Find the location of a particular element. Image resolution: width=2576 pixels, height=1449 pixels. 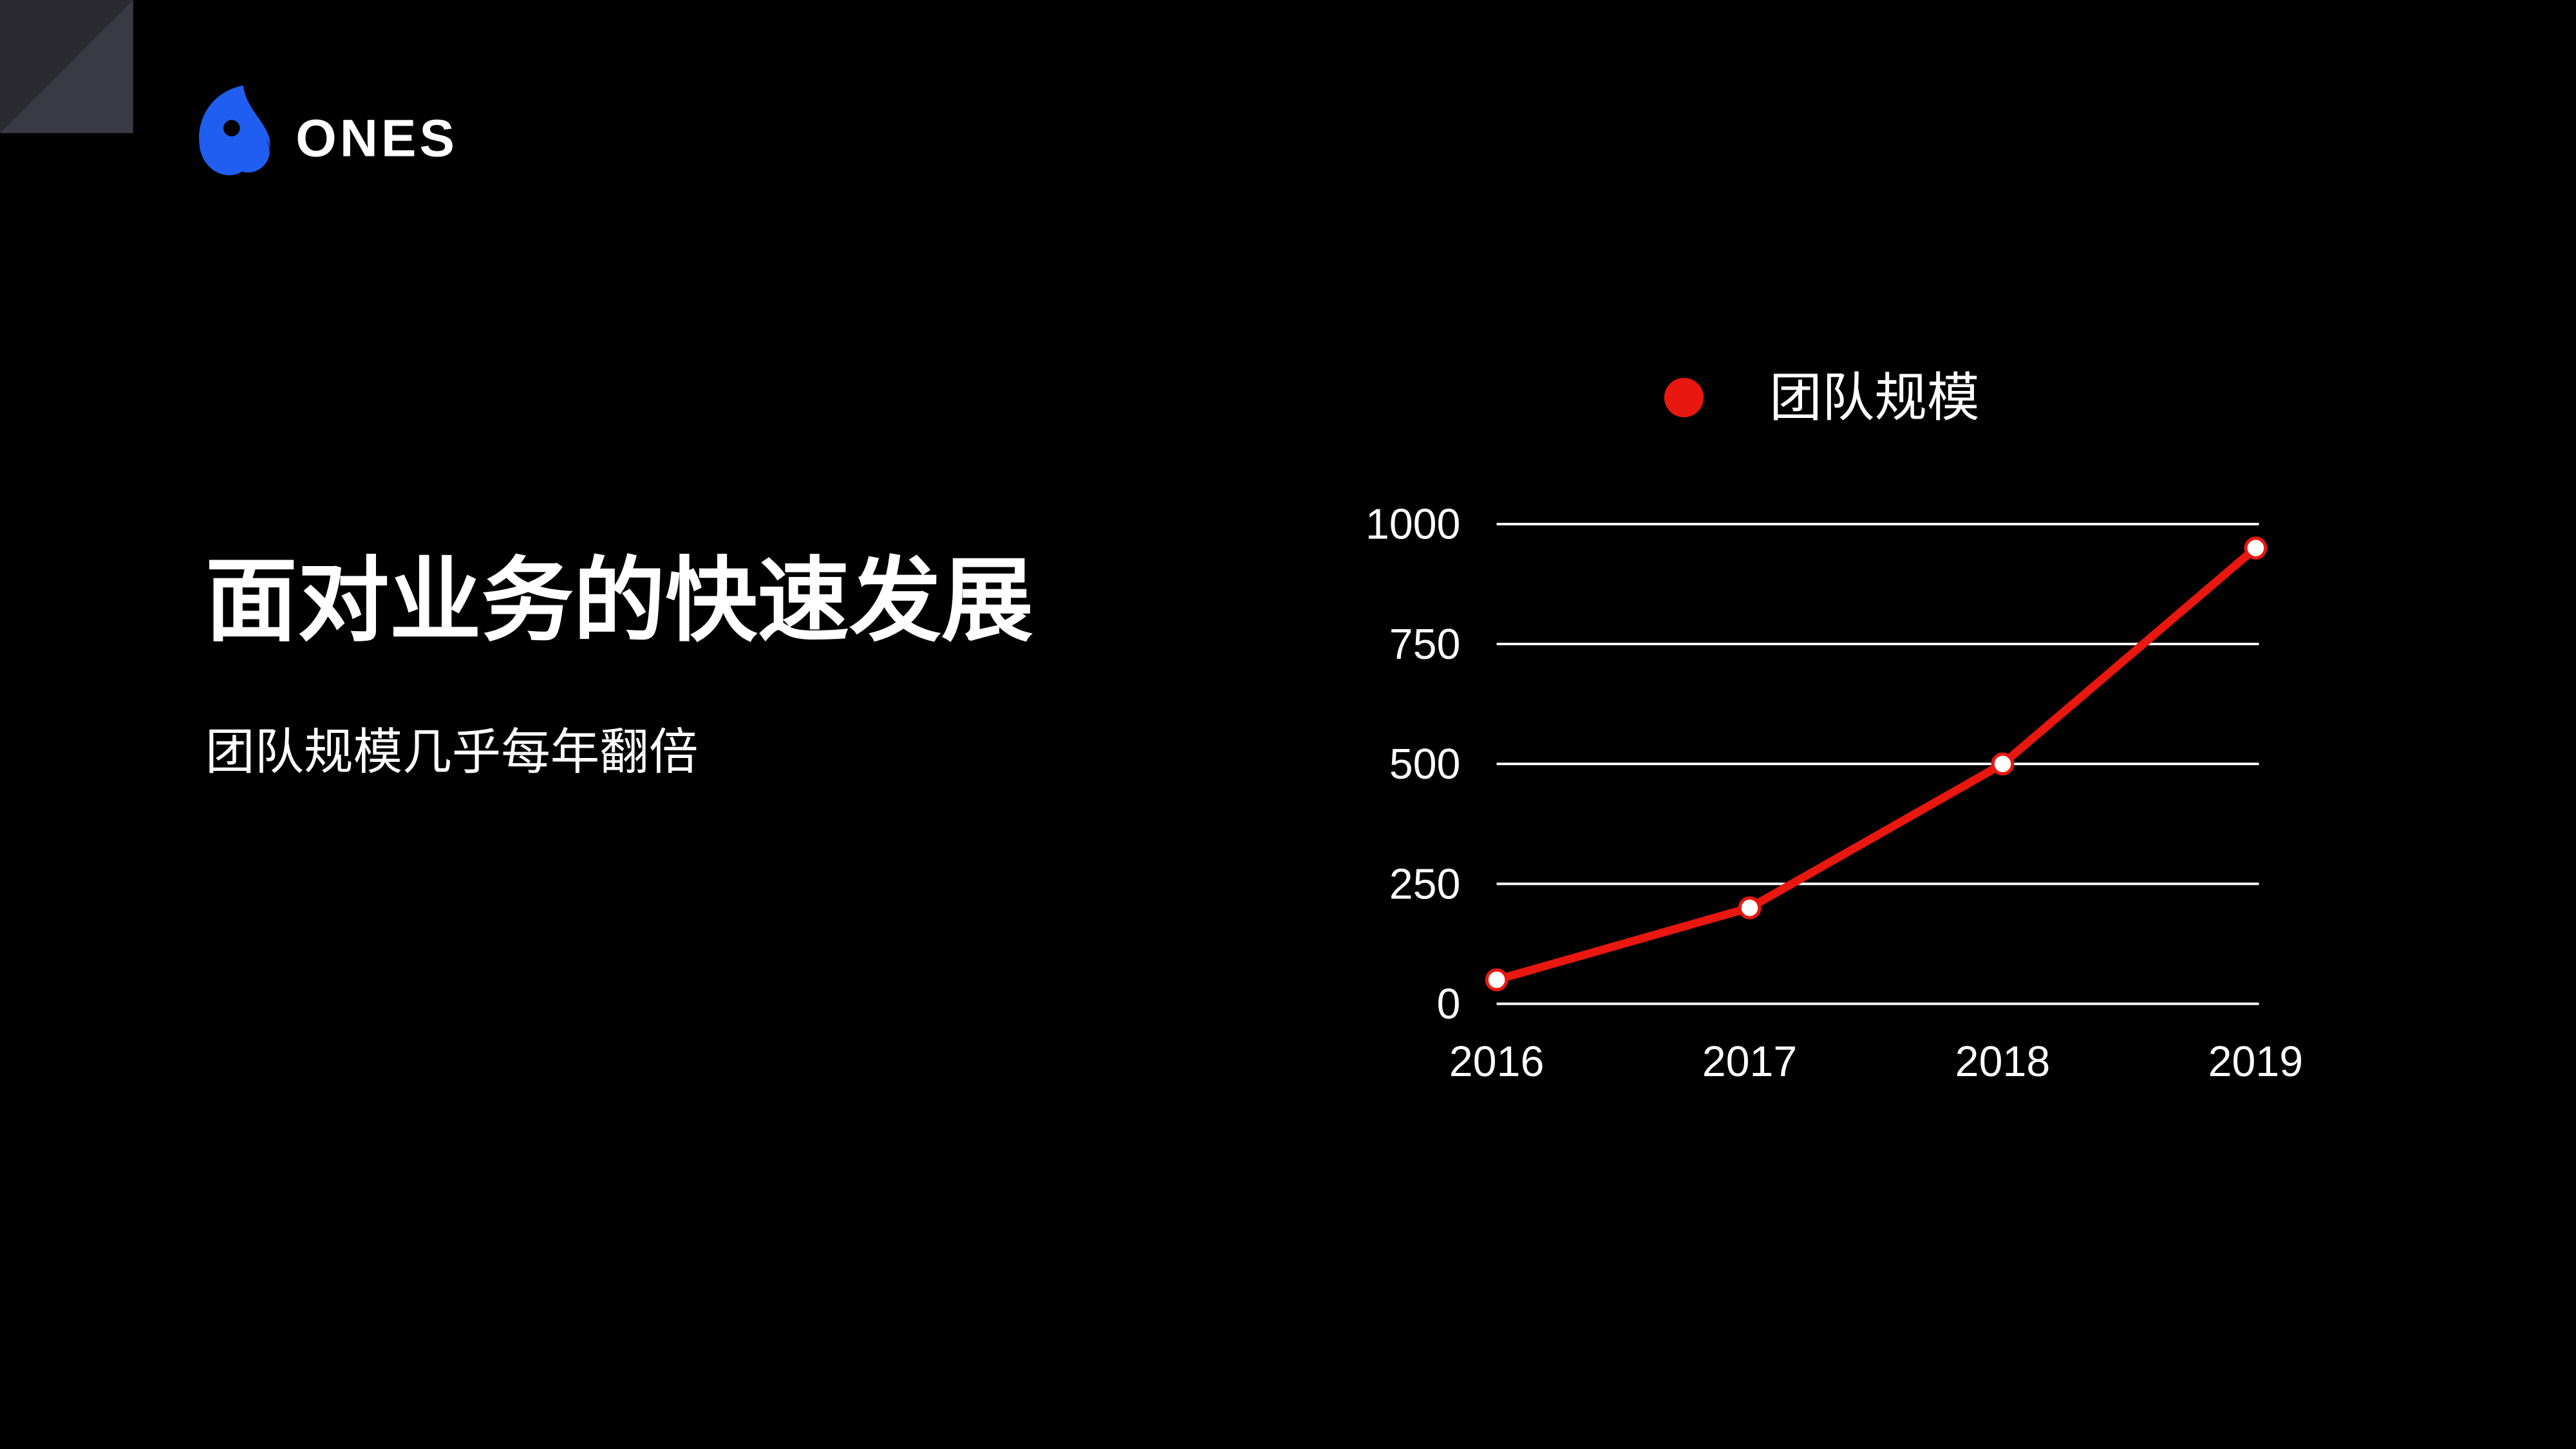

logo-icon is located at coordinates (234, 130).